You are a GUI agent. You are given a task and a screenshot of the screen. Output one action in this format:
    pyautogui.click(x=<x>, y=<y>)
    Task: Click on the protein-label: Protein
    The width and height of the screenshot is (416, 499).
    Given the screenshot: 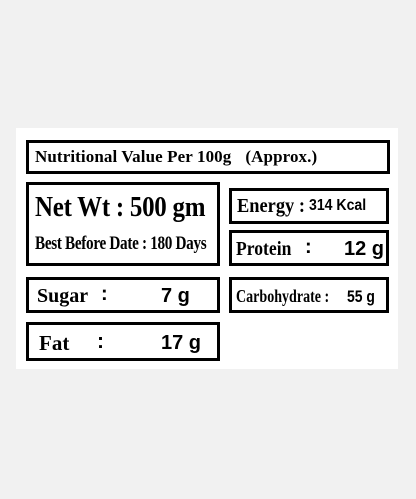 What is the action you would take?
    pyautogui.click(x=264, y=249)
    